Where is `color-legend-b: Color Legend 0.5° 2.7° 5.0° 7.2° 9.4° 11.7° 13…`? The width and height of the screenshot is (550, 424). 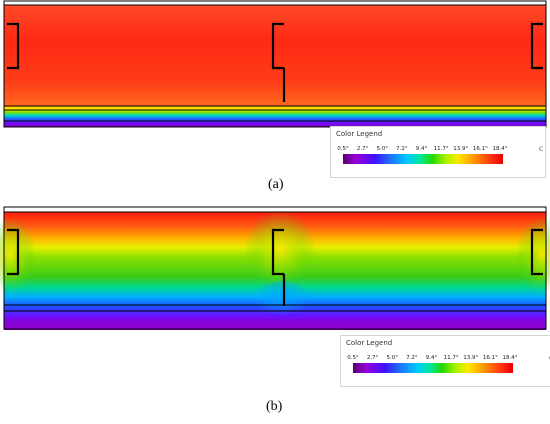
color-legend-b: Color Legend 0.5° 2.7° 5.0° 7.2° 9.4° 11.7° 13… is located at coordinates (445, 361).